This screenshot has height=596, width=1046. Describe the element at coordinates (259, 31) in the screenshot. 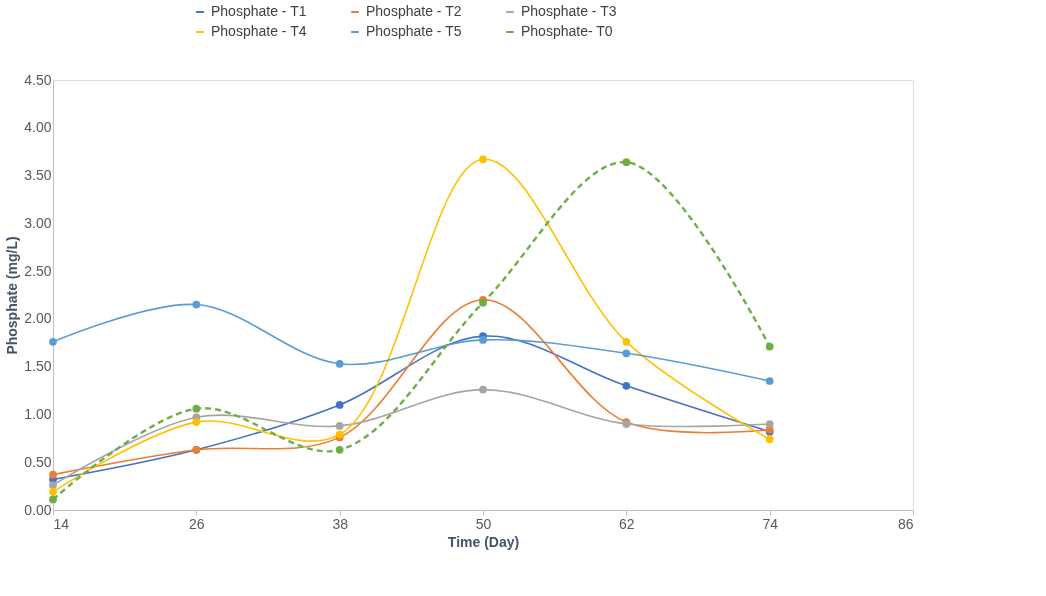

I see `legend-label: Phosphate - T4` at that location.